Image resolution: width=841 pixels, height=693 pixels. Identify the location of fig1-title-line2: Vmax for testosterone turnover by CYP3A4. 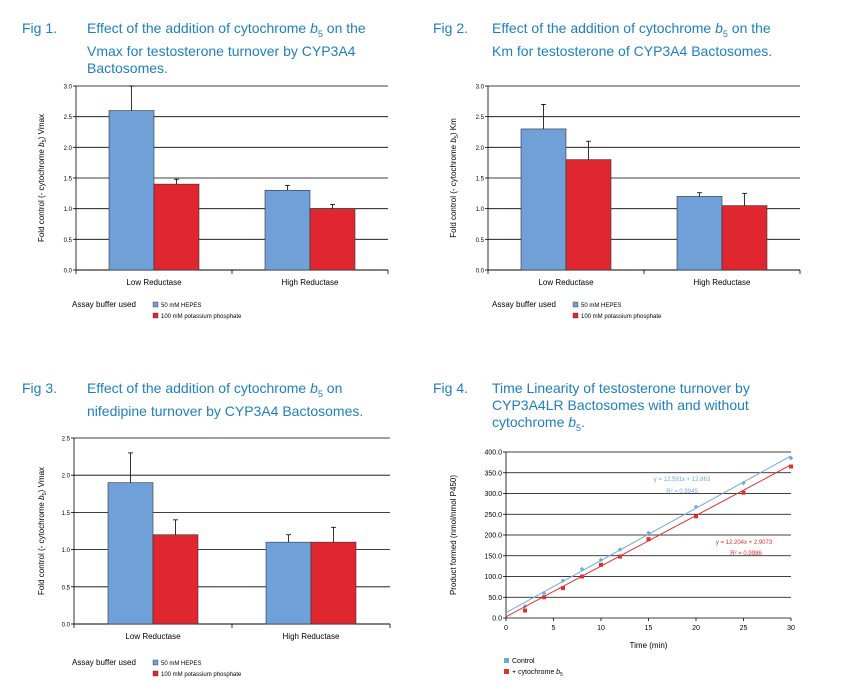
(221, 50).